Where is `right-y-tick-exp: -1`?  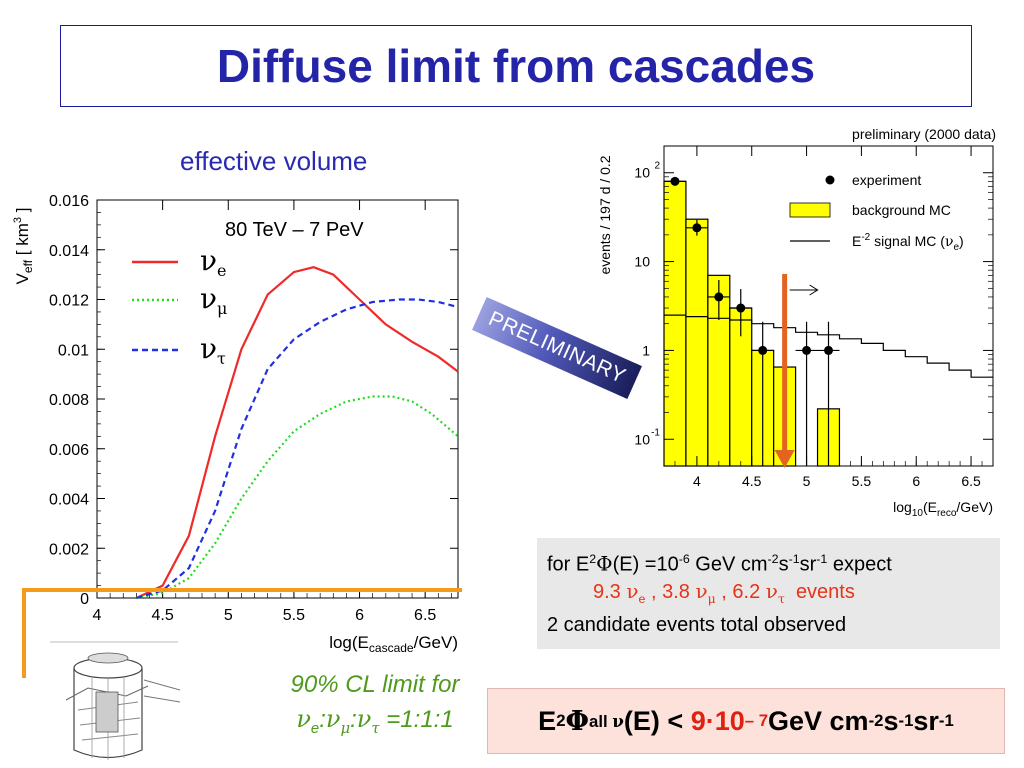
right-y-tick-exp: -1 is located at coordinates (655, 432).